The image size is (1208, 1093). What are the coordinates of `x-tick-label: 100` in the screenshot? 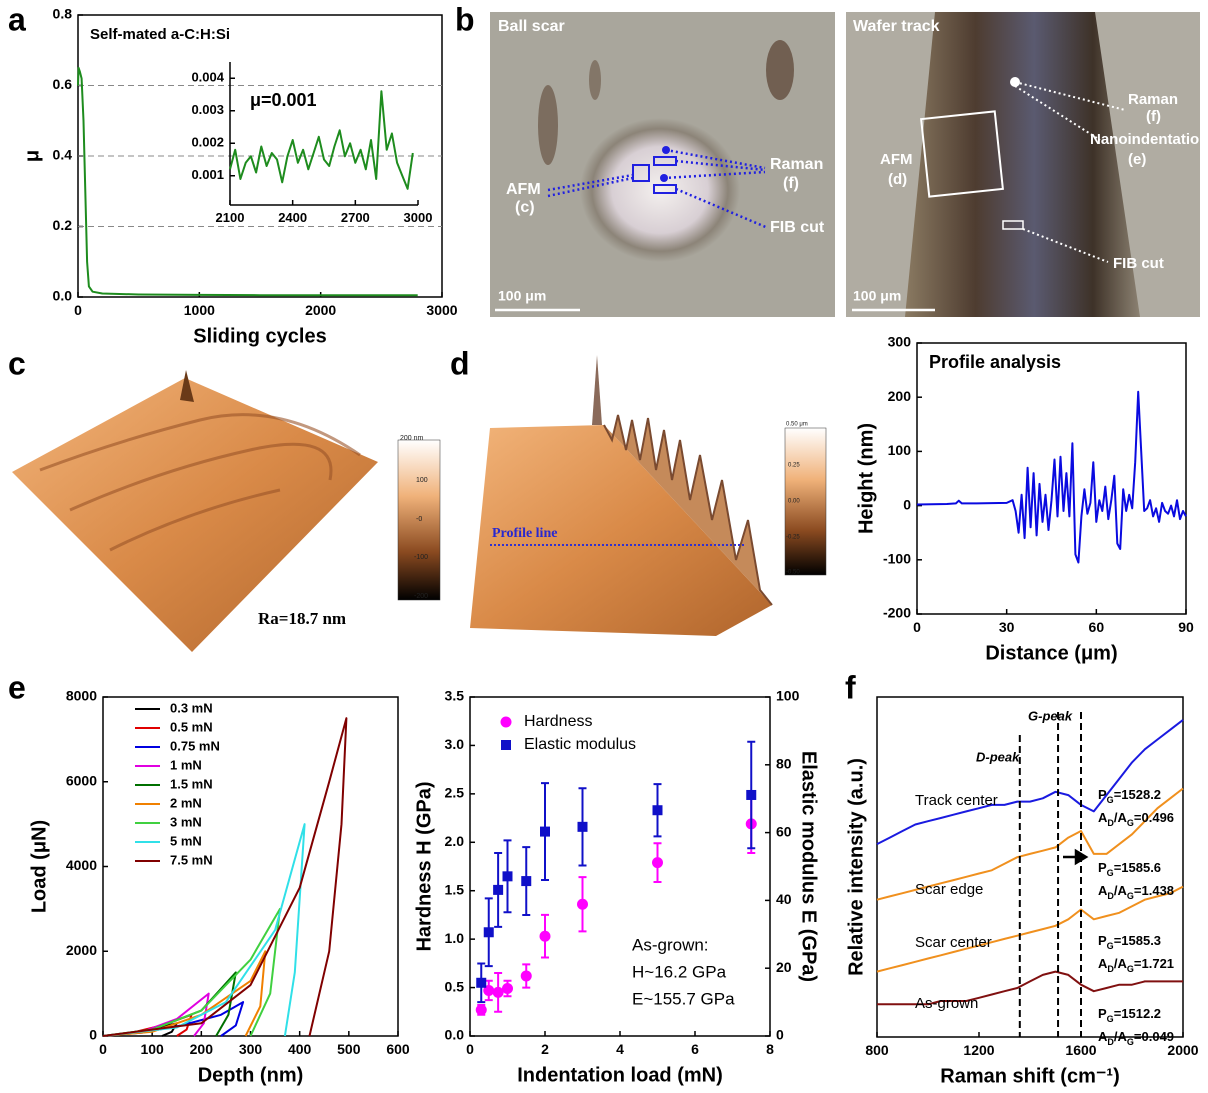 It's located at (152, 1049).